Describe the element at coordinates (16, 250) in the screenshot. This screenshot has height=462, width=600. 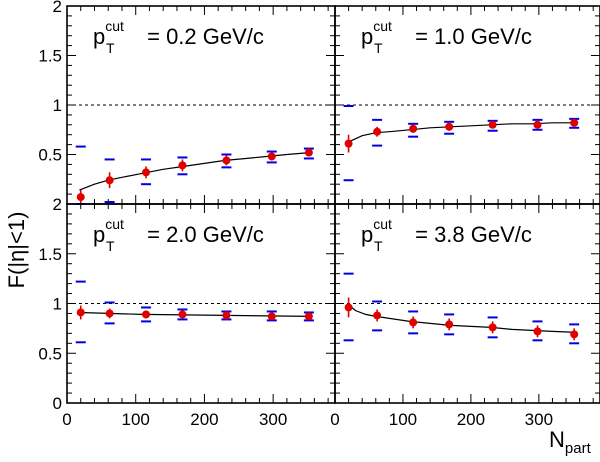
I see `y-axis-title: F(|η|<1)` at that location.